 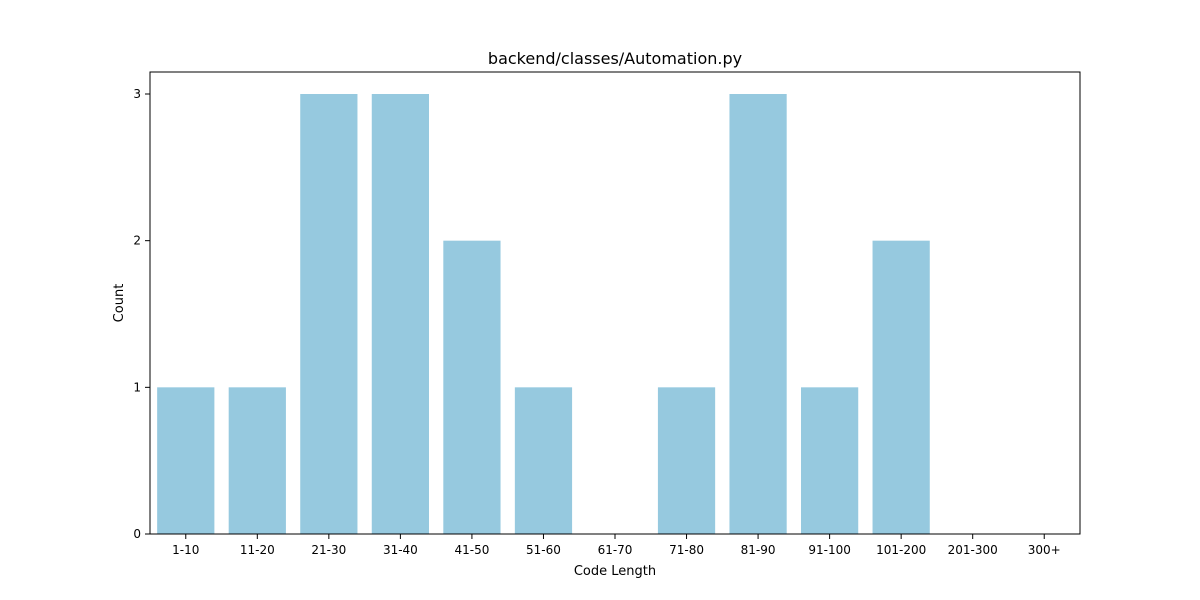 I want to click on y-axis-label: Count, so click(x=119, y=303).